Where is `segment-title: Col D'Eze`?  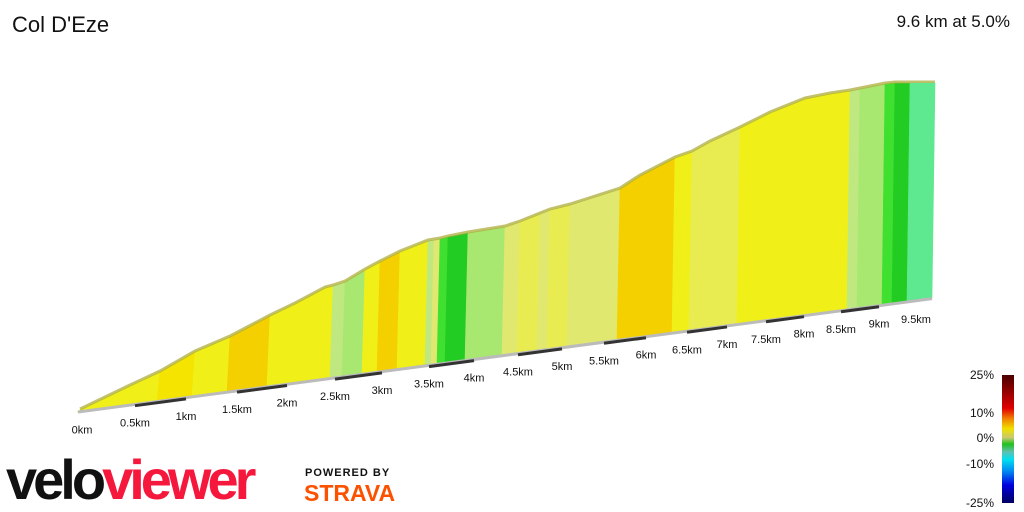 segment-title: Col D'Eze is located at coordinates (61, 24).